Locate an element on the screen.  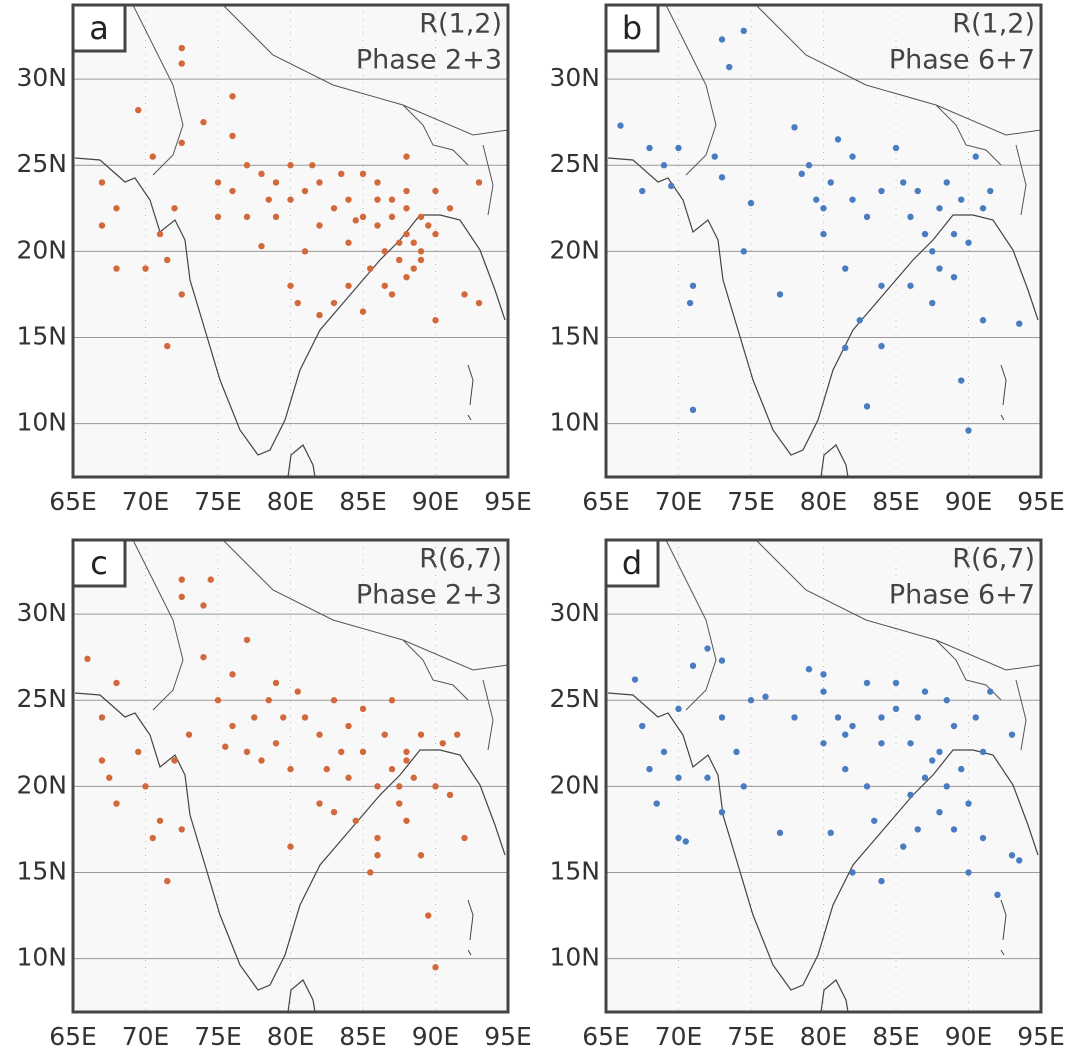
x-tick-label: 65E is located at coordinates (606, 1036).